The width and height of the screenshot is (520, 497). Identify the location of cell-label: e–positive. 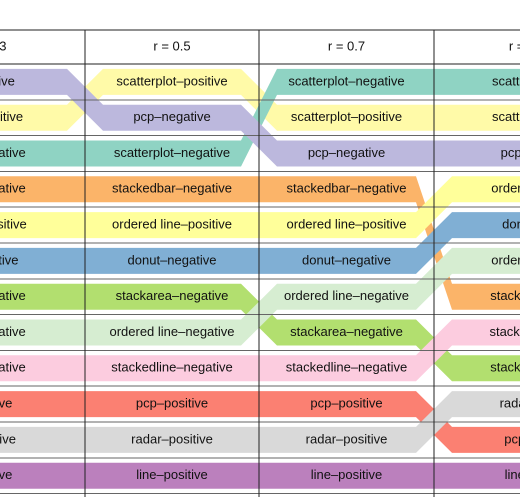
(13, 224).